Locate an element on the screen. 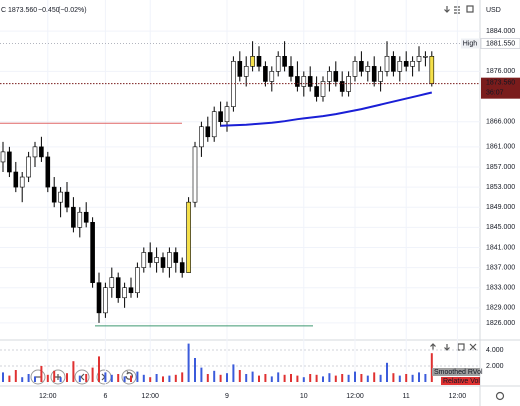  icon-settings is located at coordinates (500, 396).